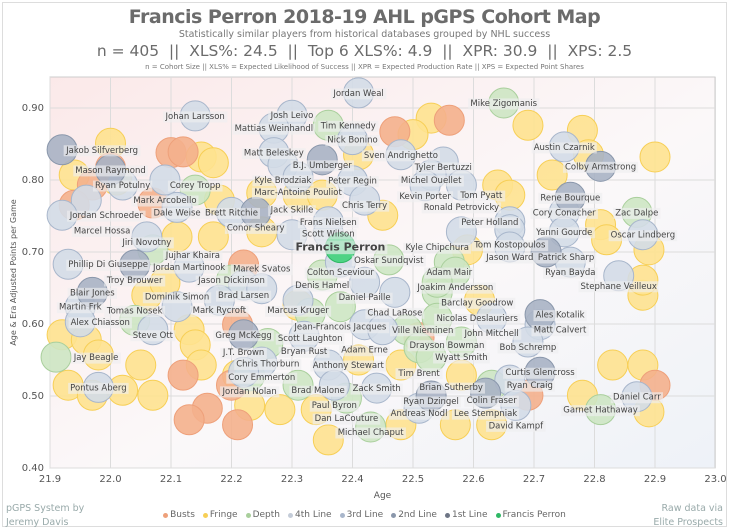 The width and height of the screenshot is (729, 530). I want to click on player-label: Tim Kennedy, so click(348, 126).